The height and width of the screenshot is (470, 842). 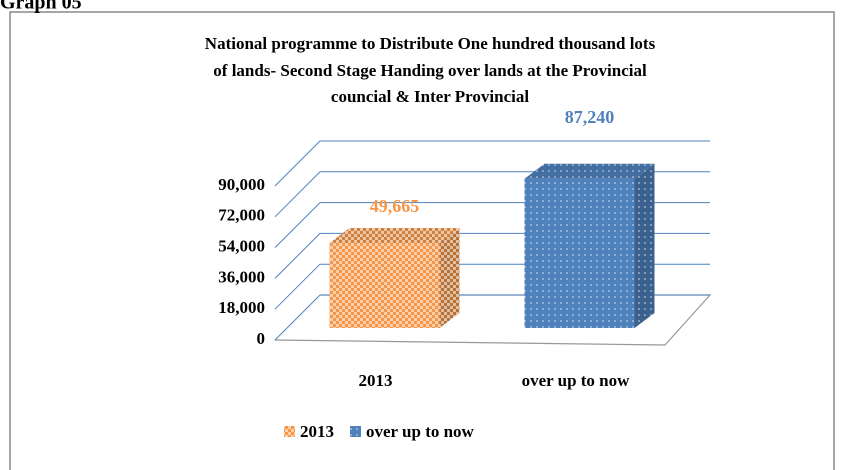 What do you see at coordinates (241, 246) in the screenshot?
I see `y-tick-label: 54,000` at bounding box center [241, 246].